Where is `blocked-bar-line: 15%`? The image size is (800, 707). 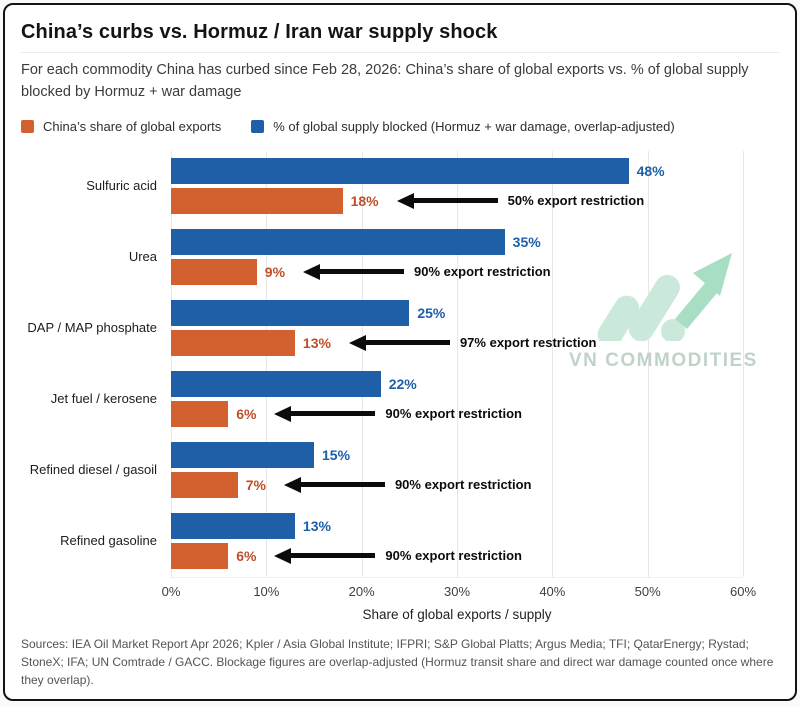 blocked-bar-line: 15% is located at coordinates (457, 454).